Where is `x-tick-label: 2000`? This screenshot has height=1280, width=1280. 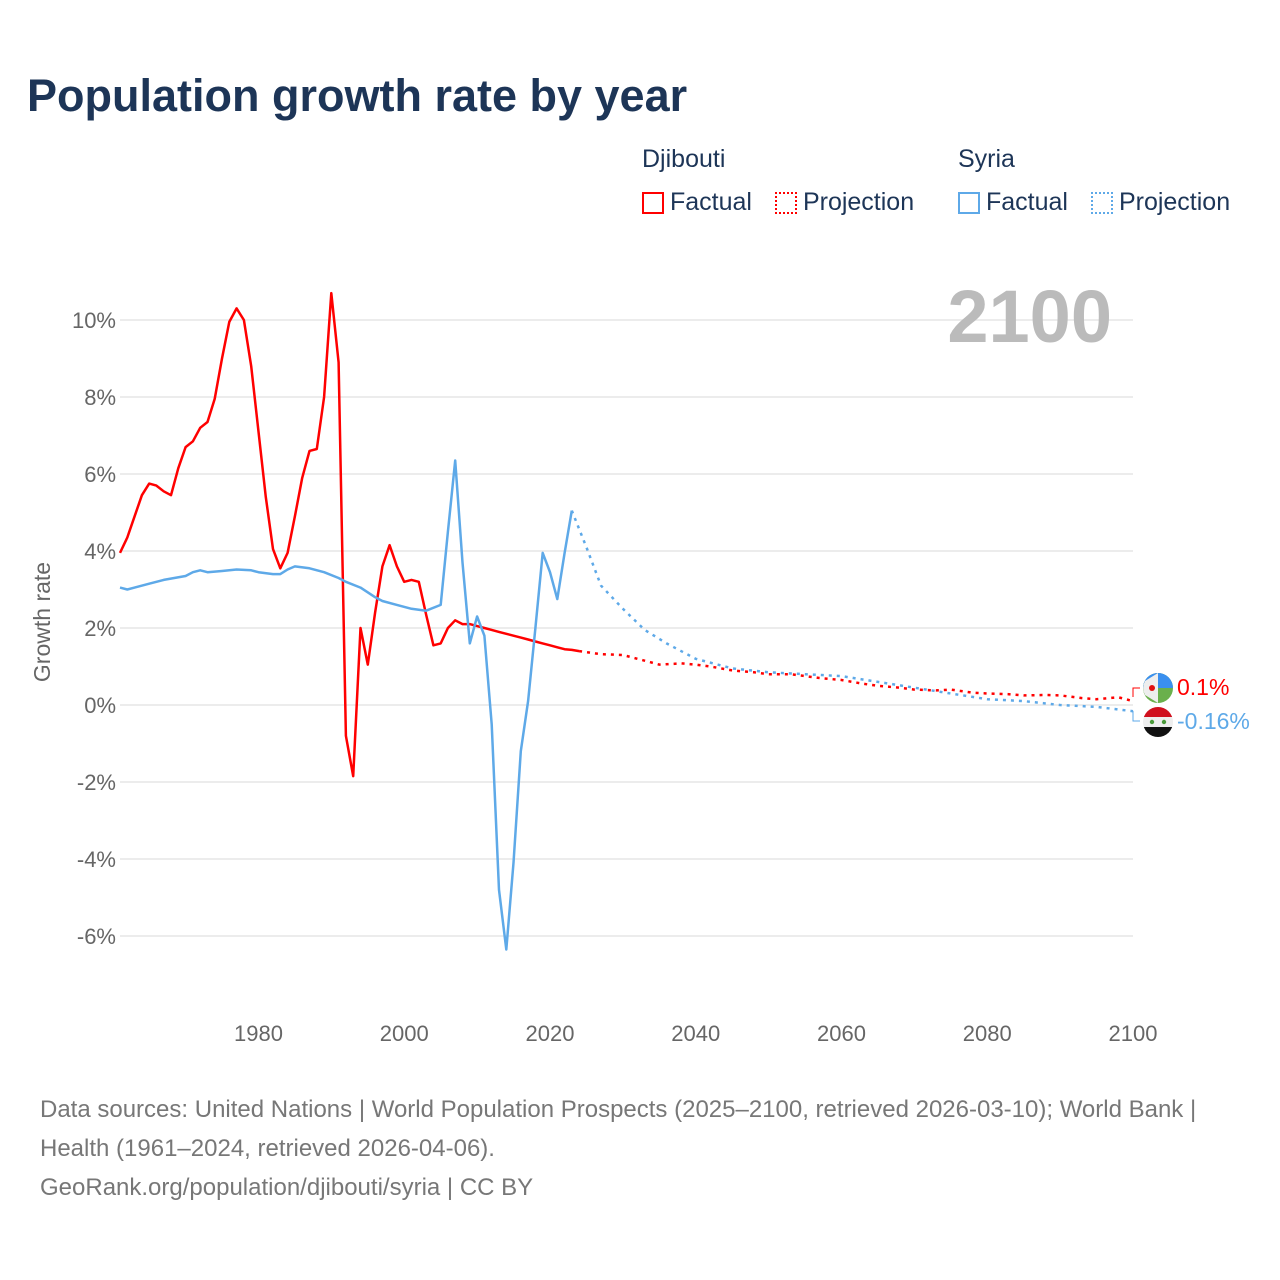 x-tick-label: 2000 is located at coordinates (404, 1033).